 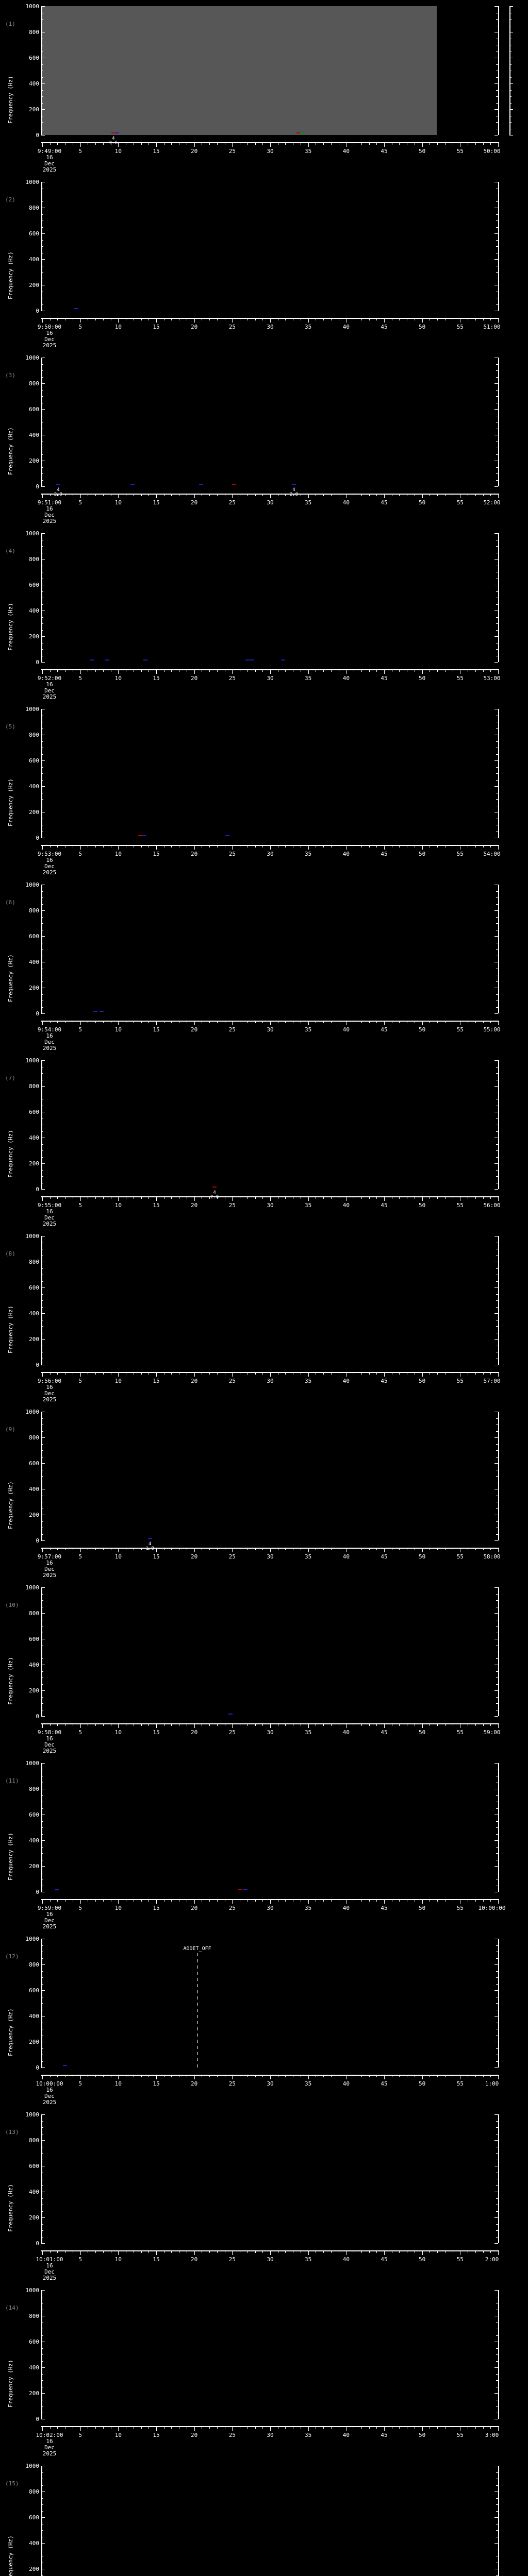 I want to click on y-axis-rail, so click(x=499, y=2521).